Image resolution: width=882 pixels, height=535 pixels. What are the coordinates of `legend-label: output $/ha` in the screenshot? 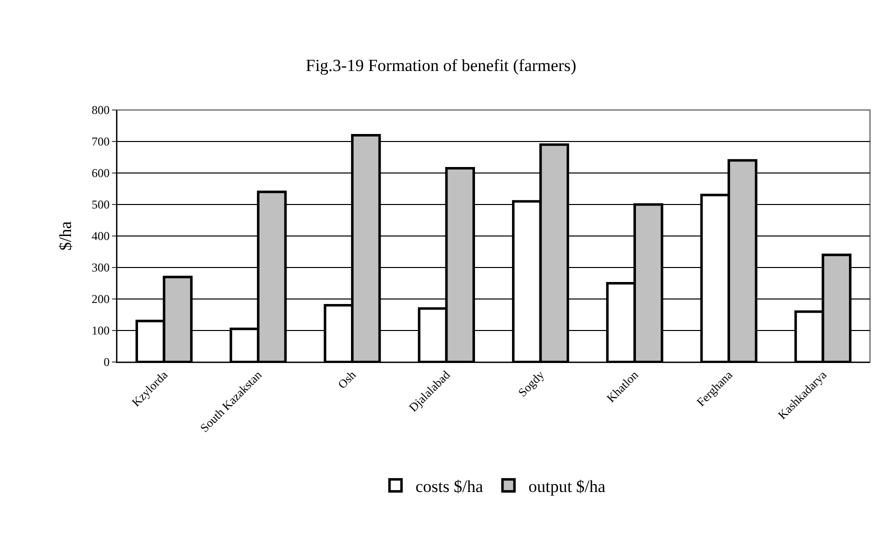 It's located at (567, 486).